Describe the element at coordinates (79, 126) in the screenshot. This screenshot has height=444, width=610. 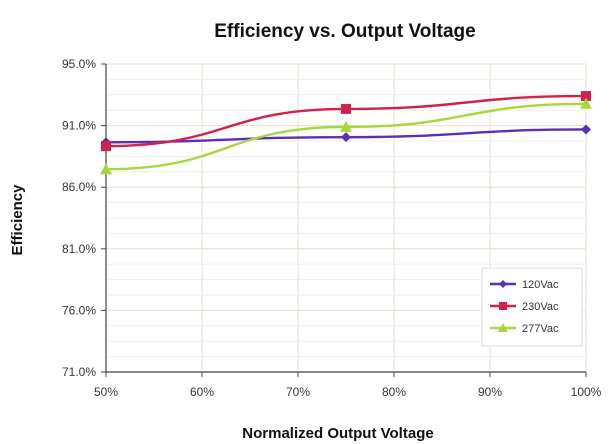
I see `y-tick-label: 91.0%` at that location.